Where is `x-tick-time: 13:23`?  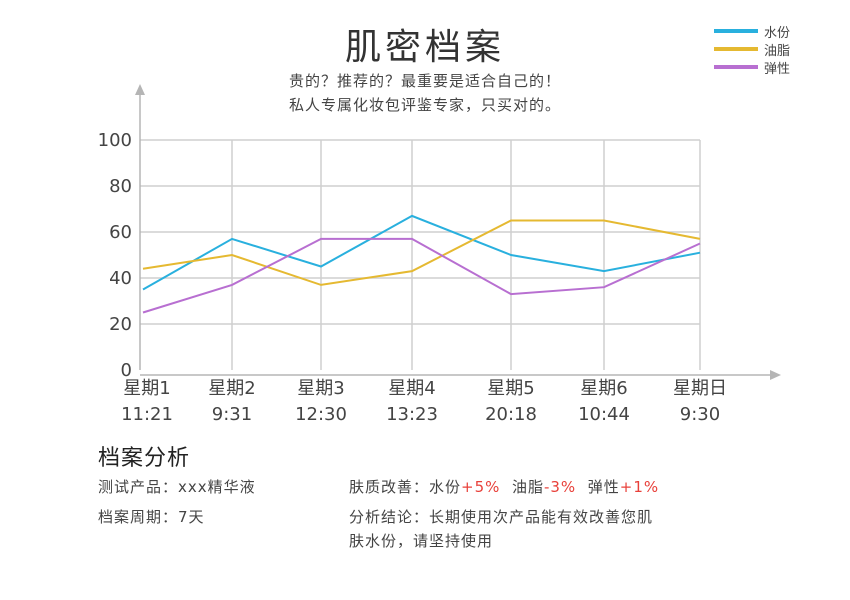 x-tick-time: 13:23 is located at coordinates (412, 414).